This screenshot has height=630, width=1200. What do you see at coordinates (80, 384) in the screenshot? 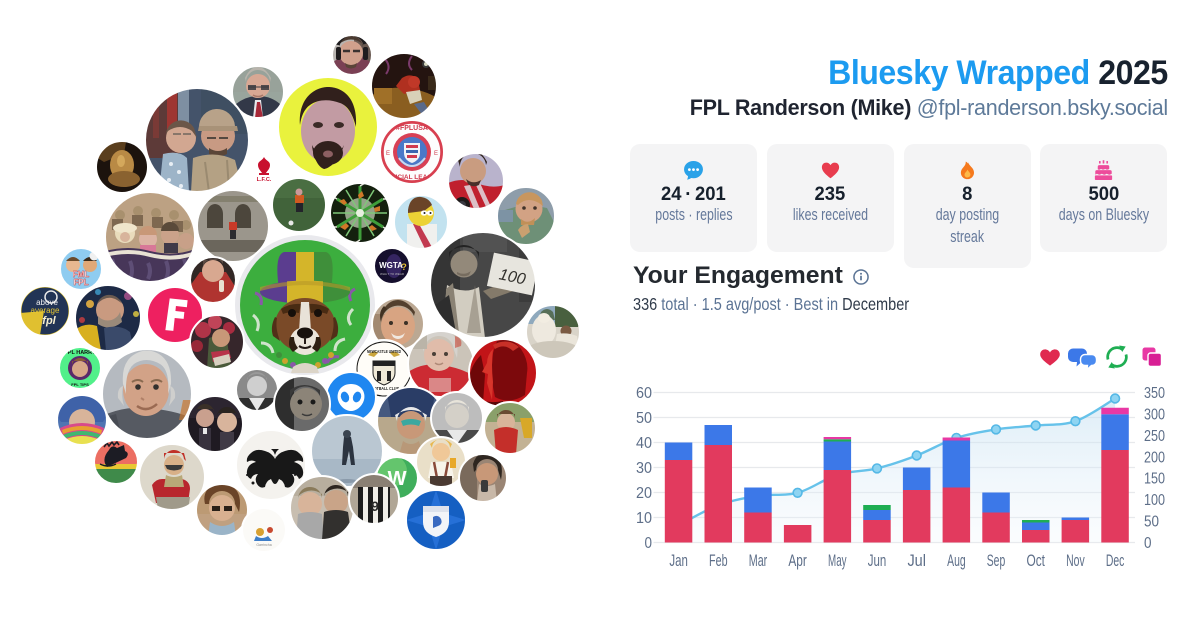
I see `svg-text: FPL TIPS` at bounding box center [80, 384].